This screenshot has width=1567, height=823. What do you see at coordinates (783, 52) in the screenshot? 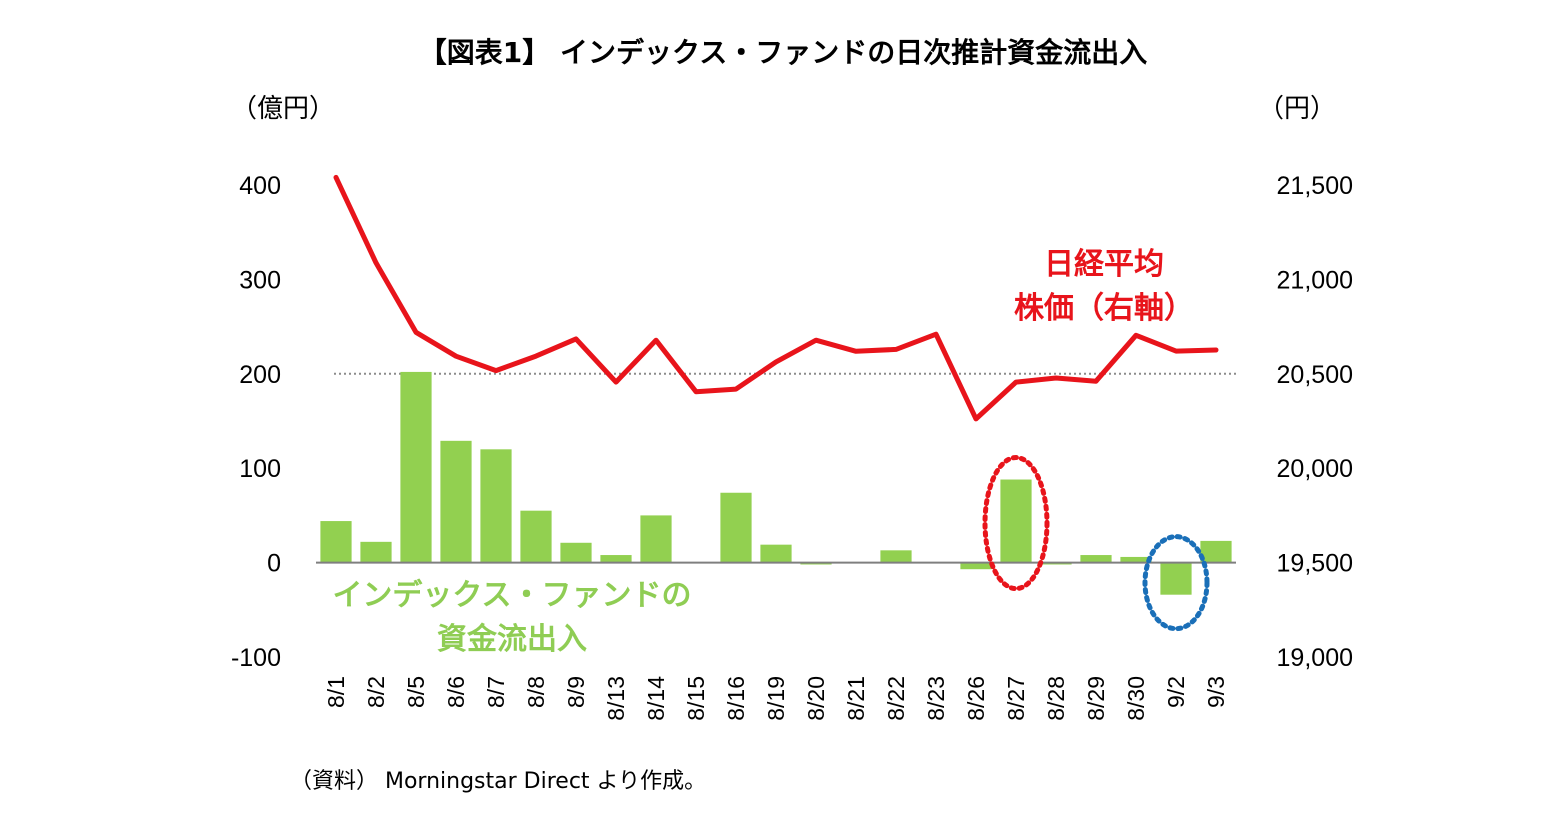
I see `chart-title: 【図表1】 インデックス・ファンドの日次推計資金流出入` at bounding box center [783, 52].